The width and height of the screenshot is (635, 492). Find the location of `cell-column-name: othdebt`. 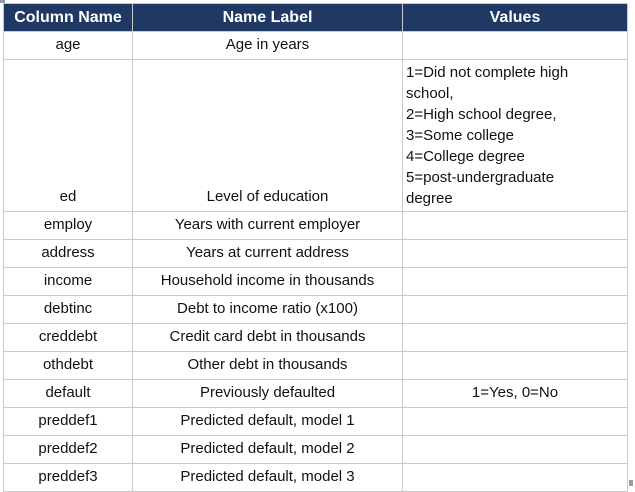

cell-column-name: othdebt is located at coordinates (68, 365).